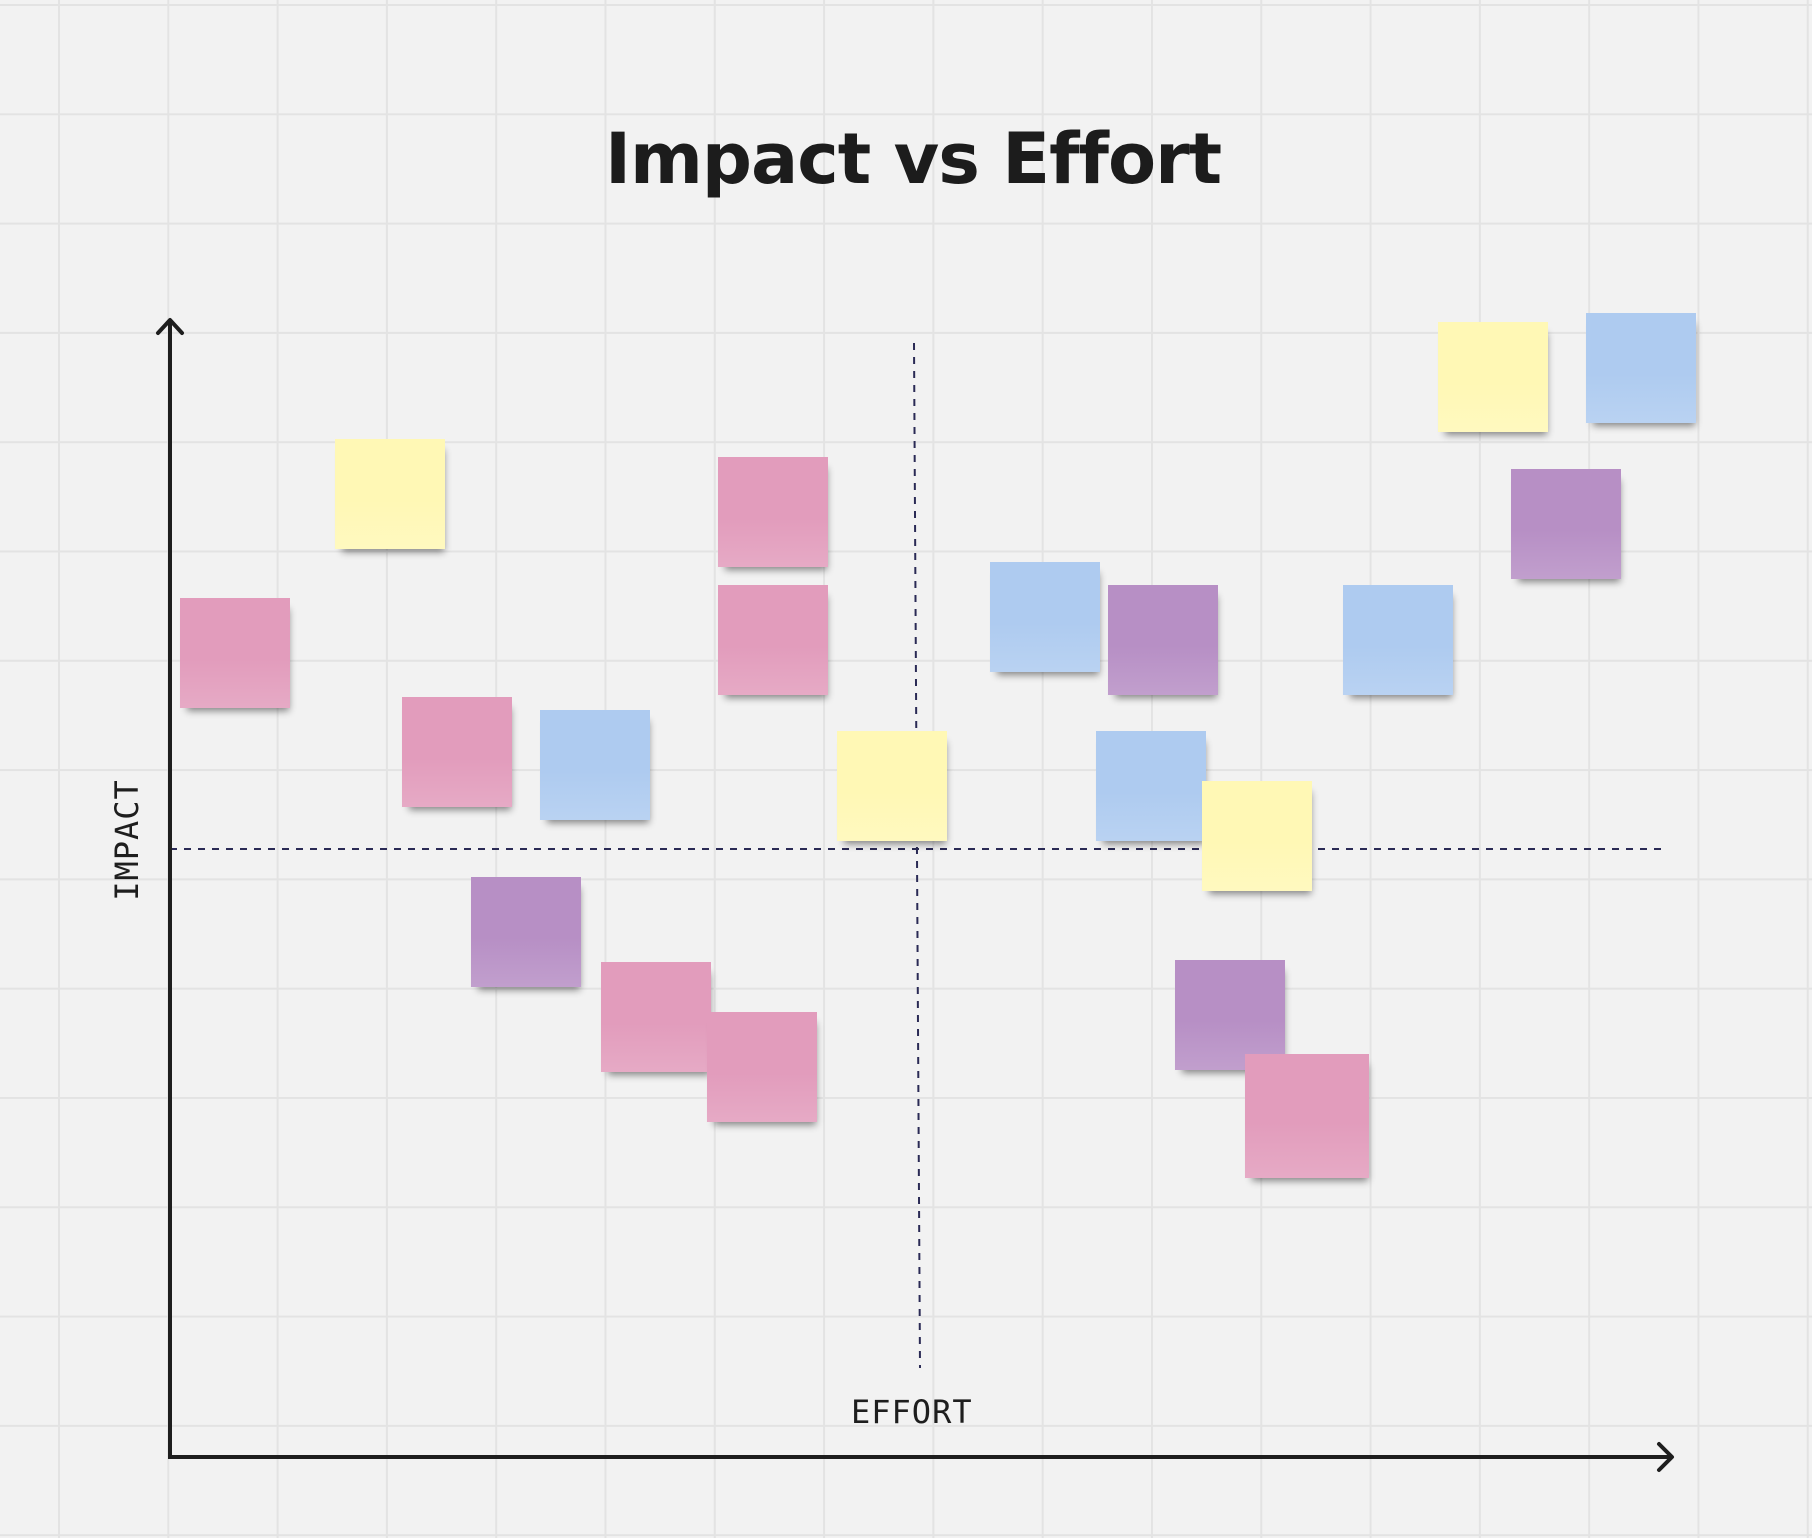  I want to click on x-axis-arrow-icon, so click(1665, 1457).